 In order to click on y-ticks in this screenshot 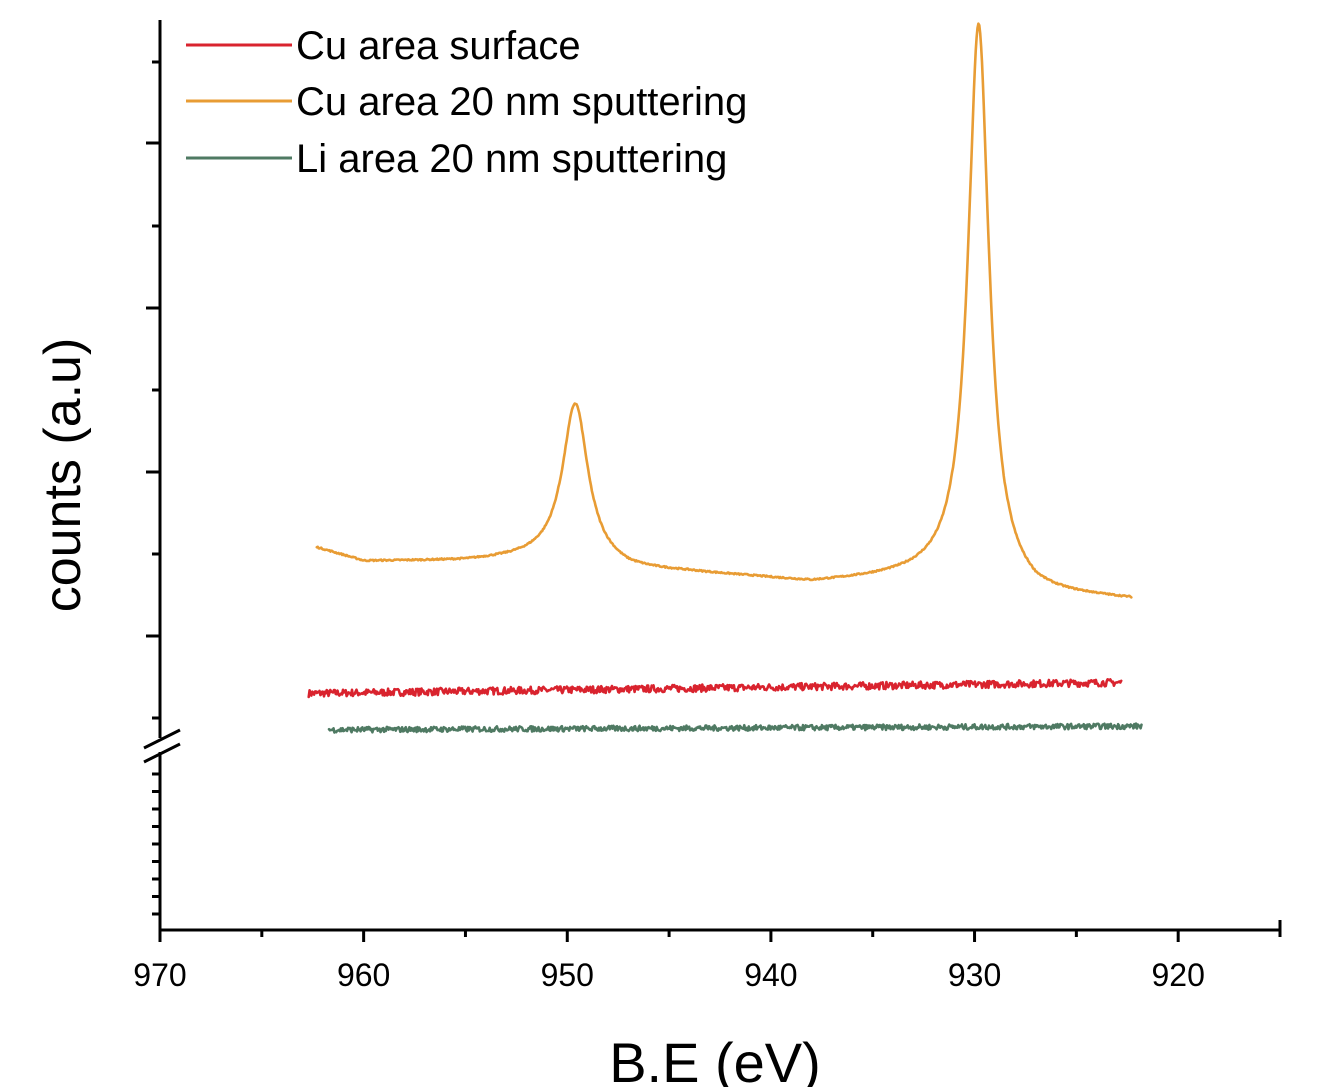, I will do `click(153, 488)`.